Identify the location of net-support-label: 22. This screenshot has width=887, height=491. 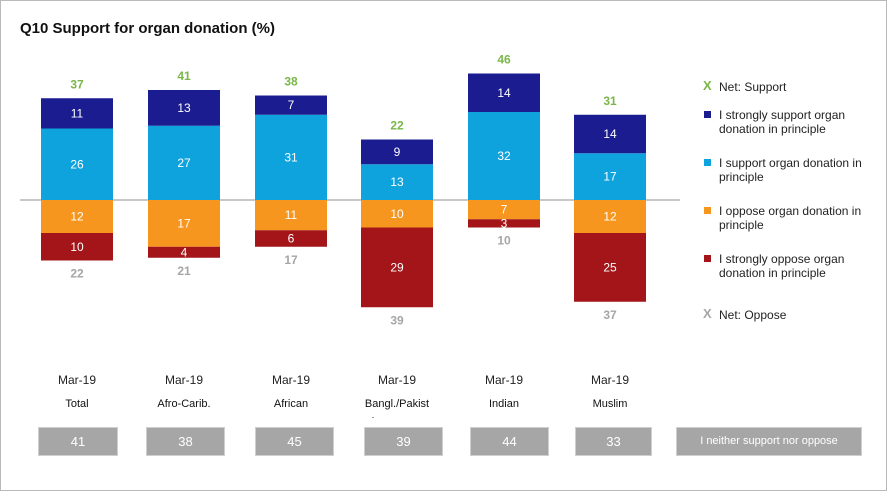
(397, 126).